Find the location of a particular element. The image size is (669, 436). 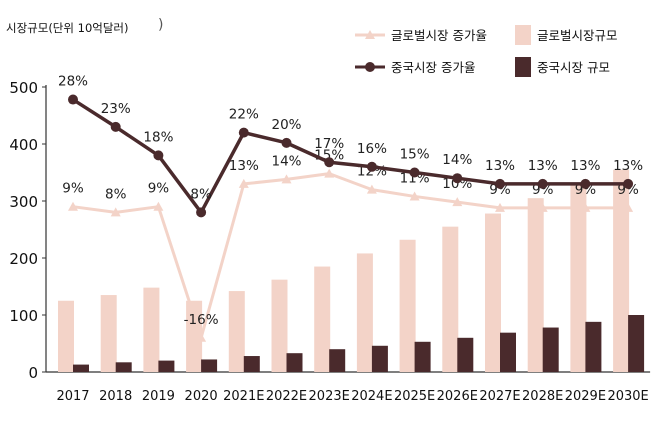

x-tick-label: 2027E is located at coordinates (499, 396).